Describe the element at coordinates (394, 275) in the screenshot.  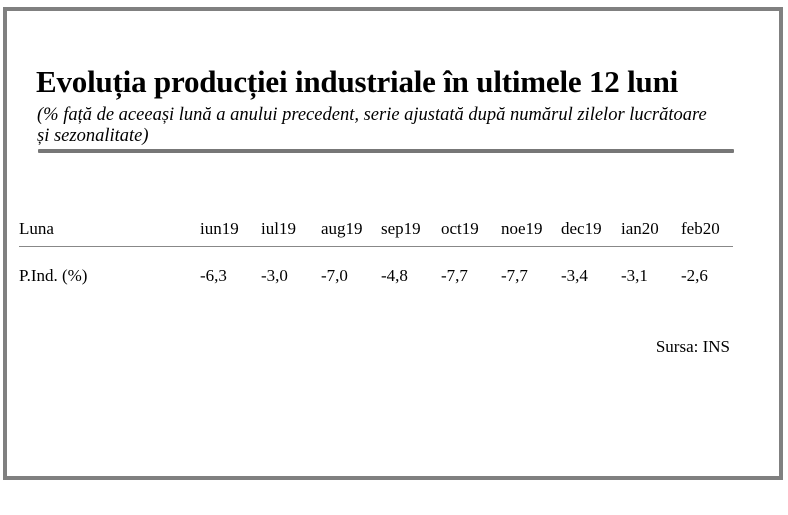
I see `table-cell-value: -4,8` at that location.